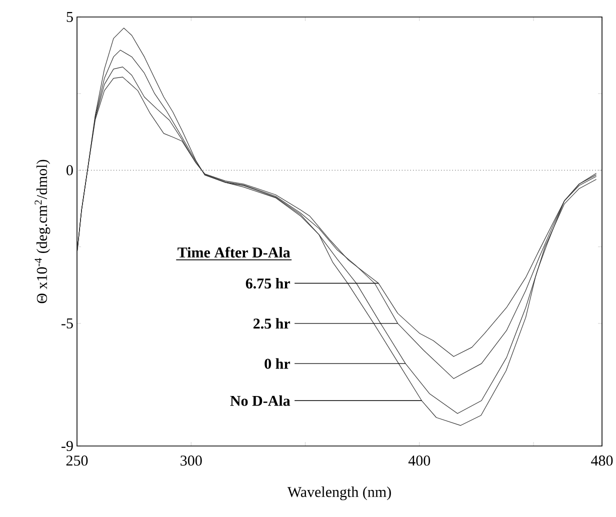 Image resolution: width=616 pixels, height=517 pixels. Describe the element at coordinates (271, 323) in the screenshot. I see `annotation: 2.5 hr` at that location.